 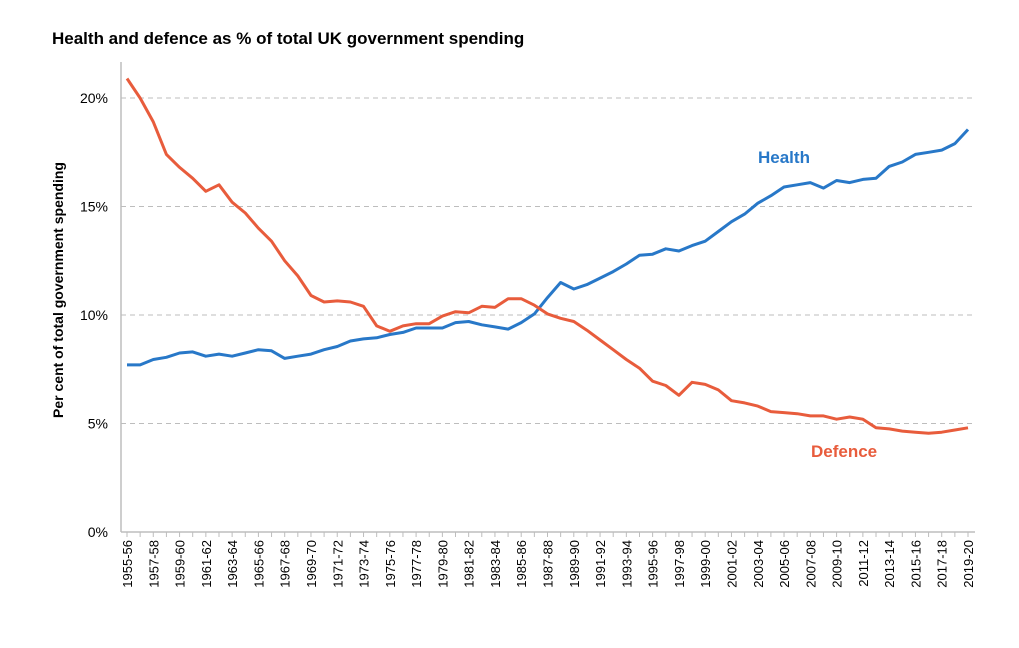 What do you see at coordinates (94, 98) in the screenshot?
I see `y-tick-label: 20%` at bounding box center [94, 98].